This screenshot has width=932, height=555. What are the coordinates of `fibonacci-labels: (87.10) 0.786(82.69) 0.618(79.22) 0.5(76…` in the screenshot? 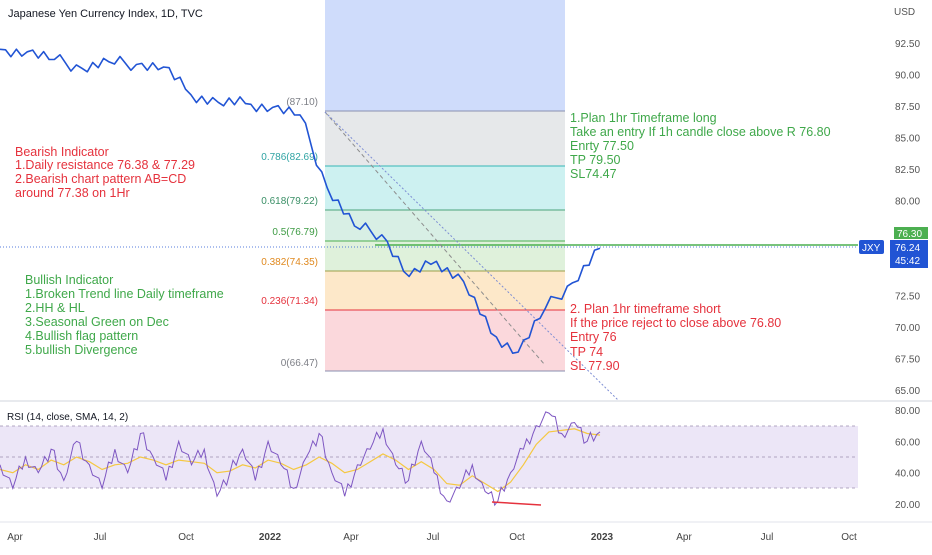 It's located at (289, 233).